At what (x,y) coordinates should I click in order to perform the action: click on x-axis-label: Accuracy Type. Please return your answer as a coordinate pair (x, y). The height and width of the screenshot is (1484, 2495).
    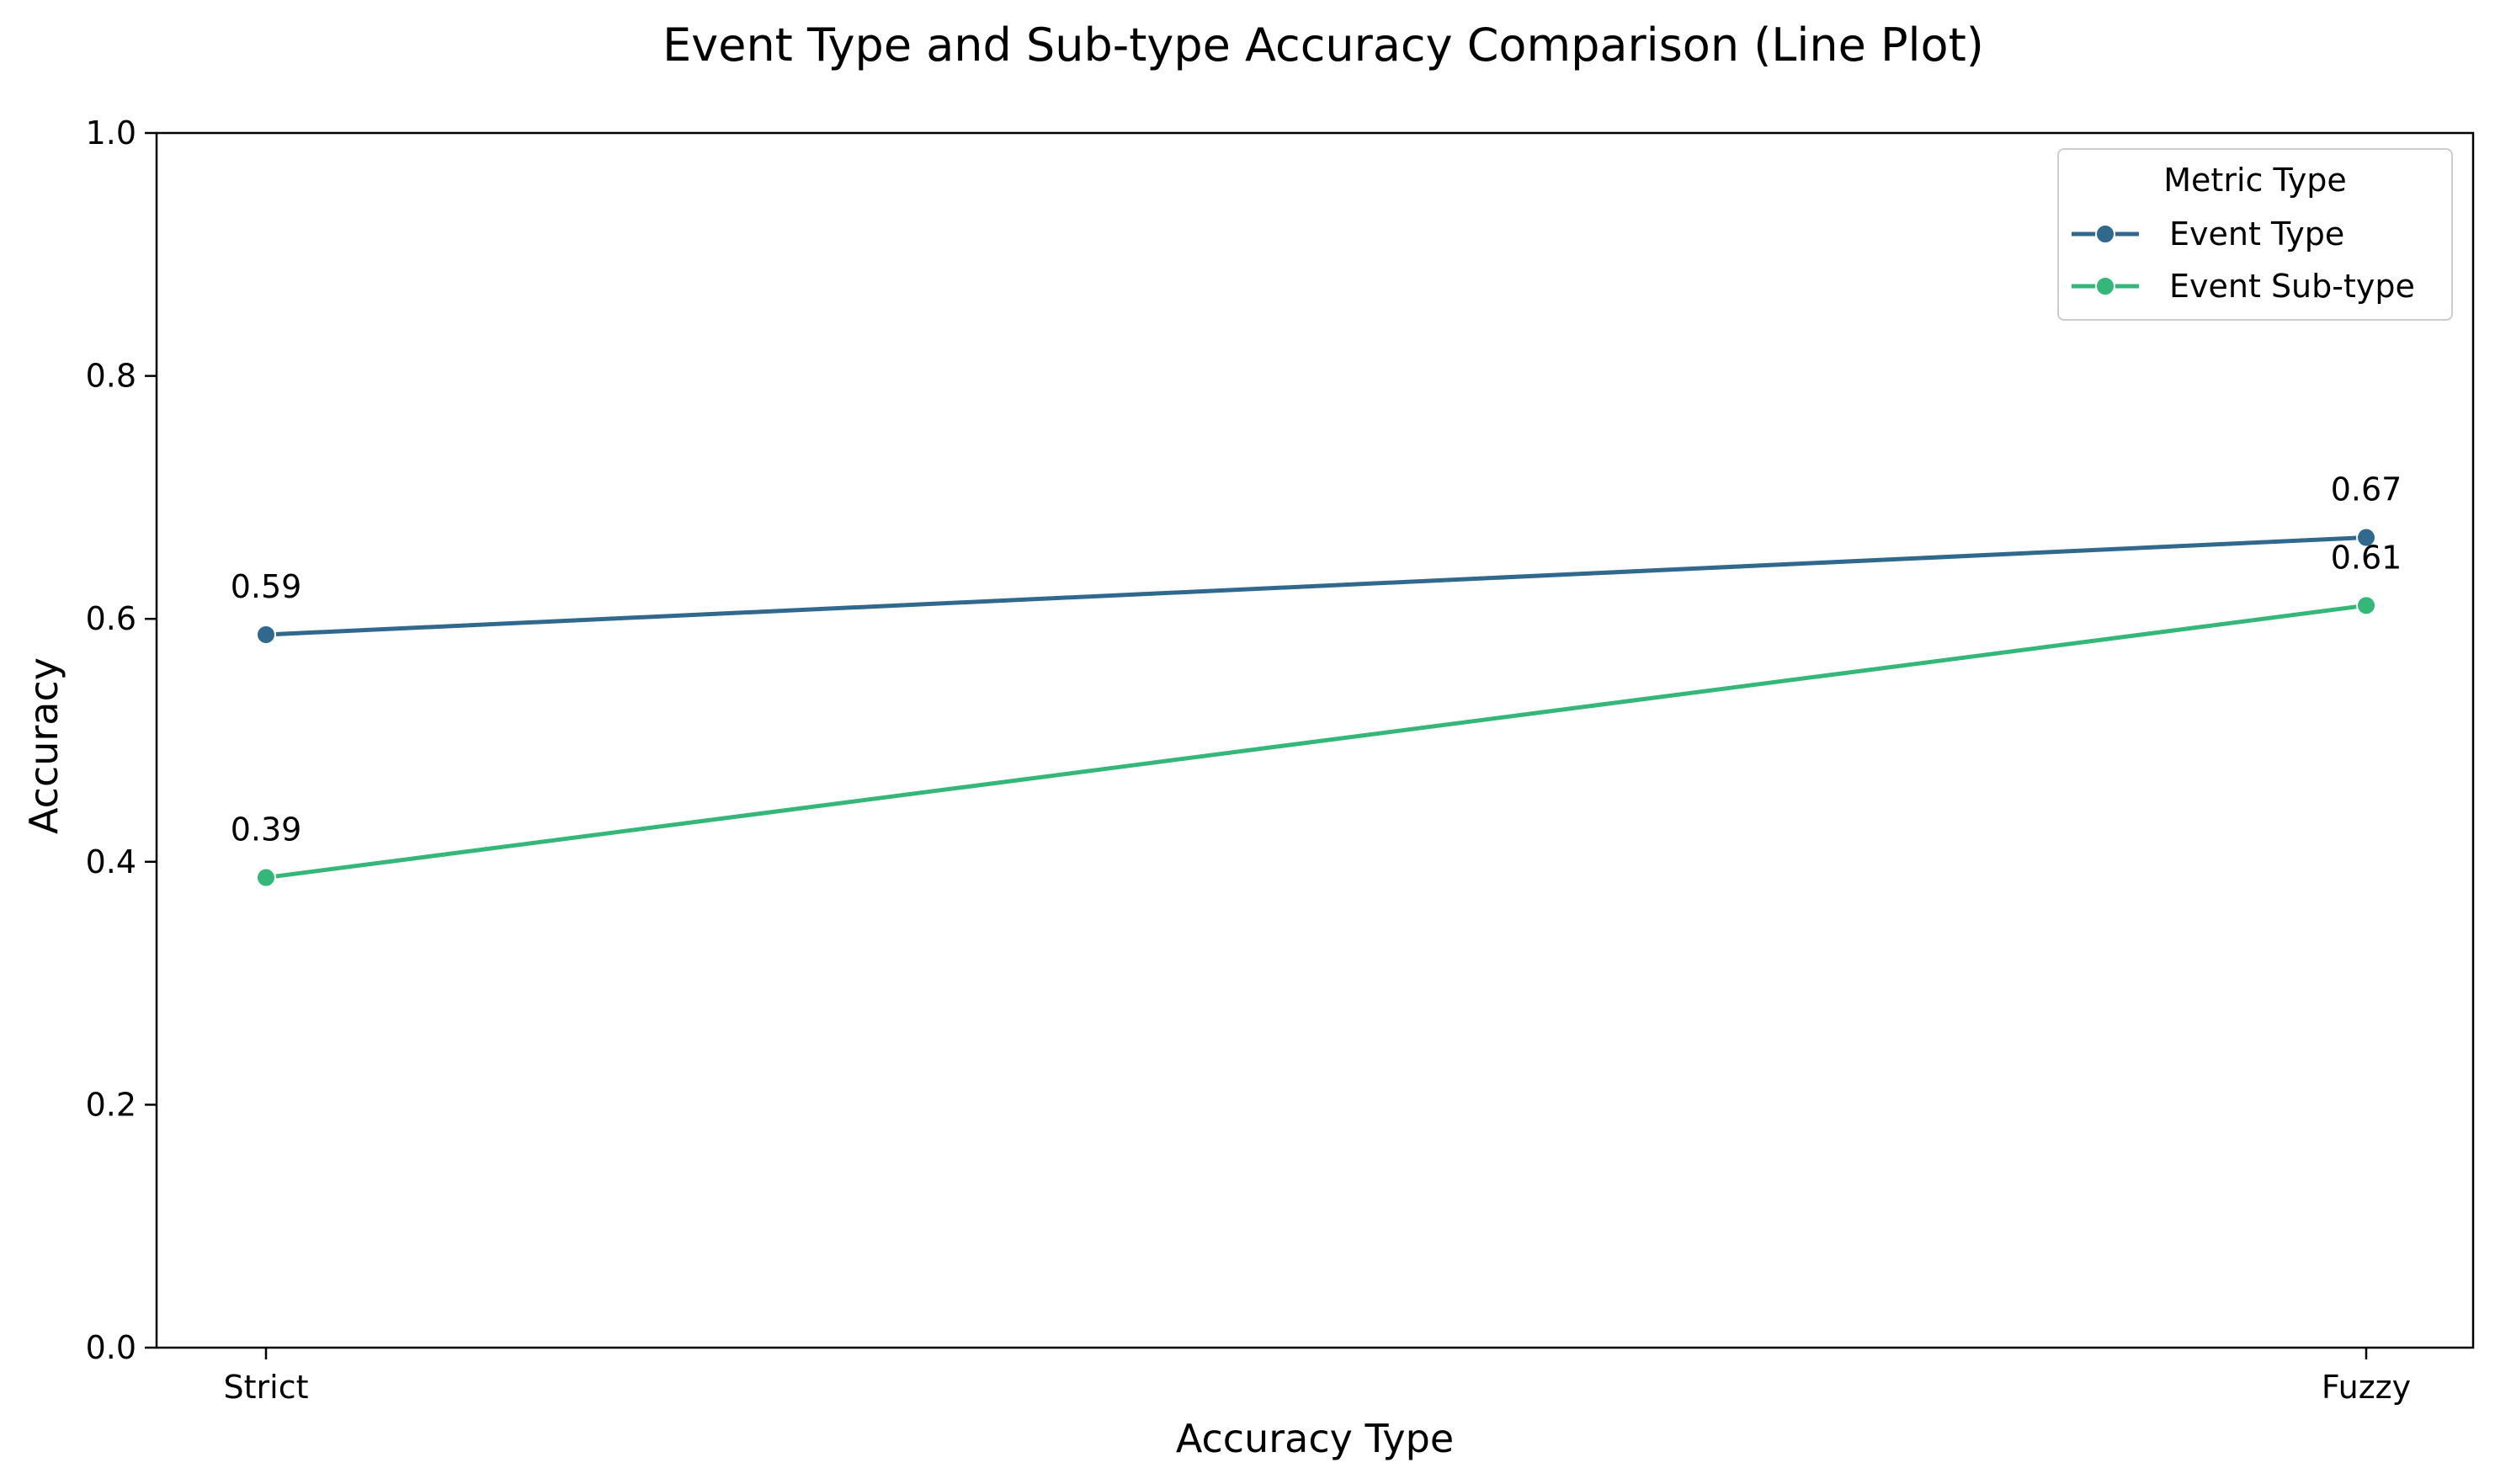
    Looking at the image, I should click on (1315, 1438).